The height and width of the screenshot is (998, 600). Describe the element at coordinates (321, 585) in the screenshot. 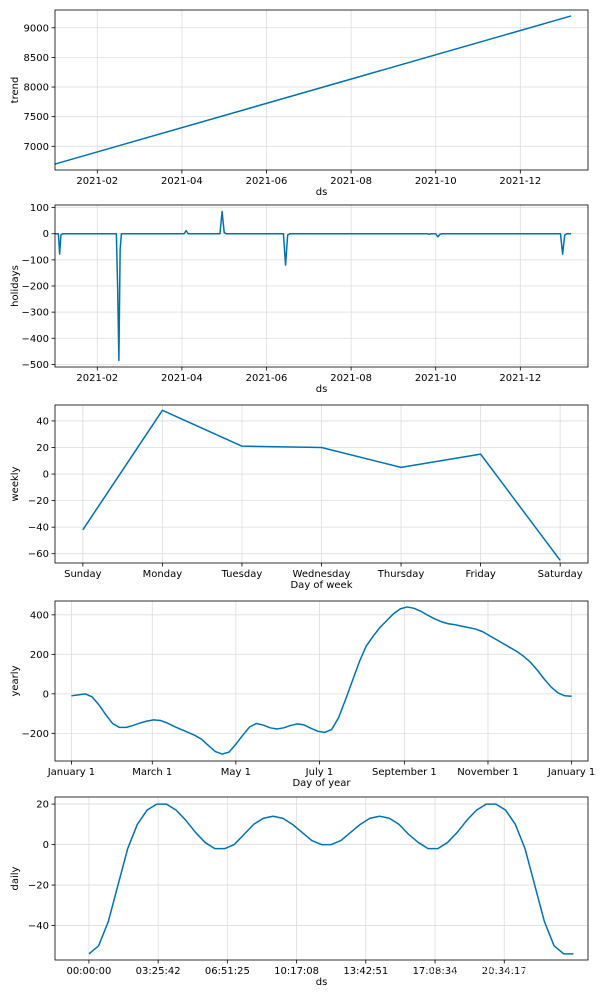

I see `weekly-x-axis-label: Day of week` at that location.